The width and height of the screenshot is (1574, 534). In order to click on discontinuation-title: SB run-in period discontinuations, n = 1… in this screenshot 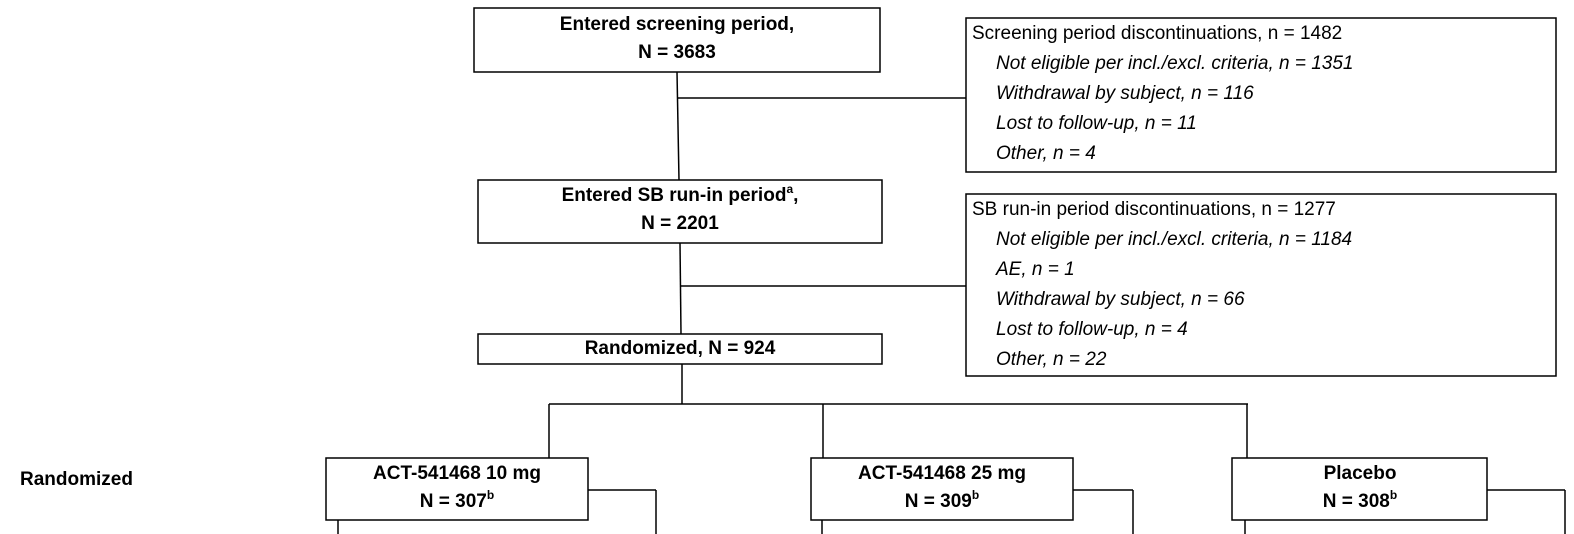, I will do `click(1154, 209)`.